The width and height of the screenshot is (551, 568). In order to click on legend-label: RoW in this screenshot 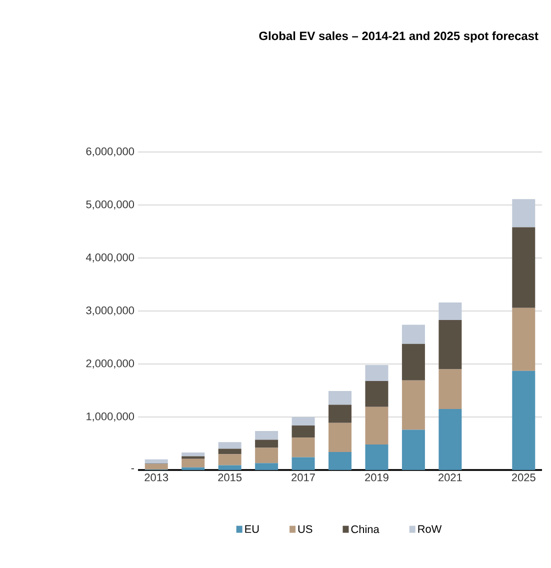, I will do `click(430, 529)`.